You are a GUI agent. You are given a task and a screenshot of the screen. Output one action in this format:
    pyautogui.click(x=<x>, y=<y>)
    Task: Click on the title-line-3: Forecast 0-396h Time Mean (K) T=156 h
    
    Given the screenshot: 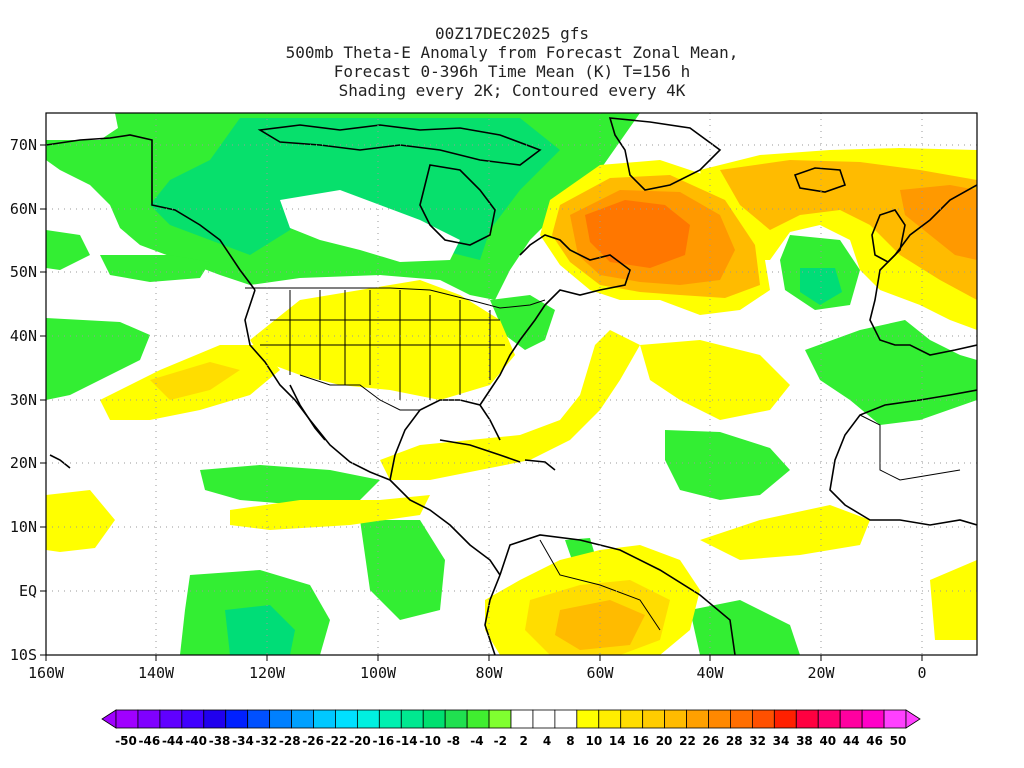 What is the action you would take?
    pyautogui.click(x=512, y=71)
    